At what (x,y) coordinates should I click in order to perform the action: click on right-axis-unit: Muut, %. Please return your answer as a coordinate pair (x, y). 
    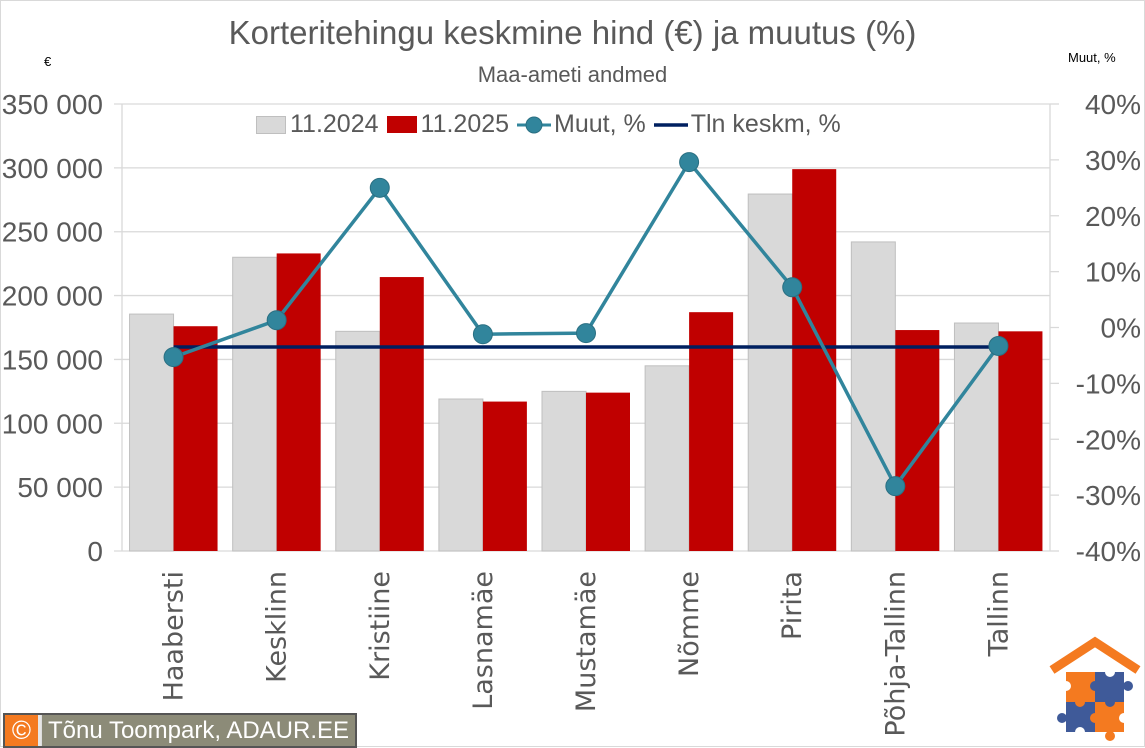
    Looking at the image, I should click on (1092, 57).